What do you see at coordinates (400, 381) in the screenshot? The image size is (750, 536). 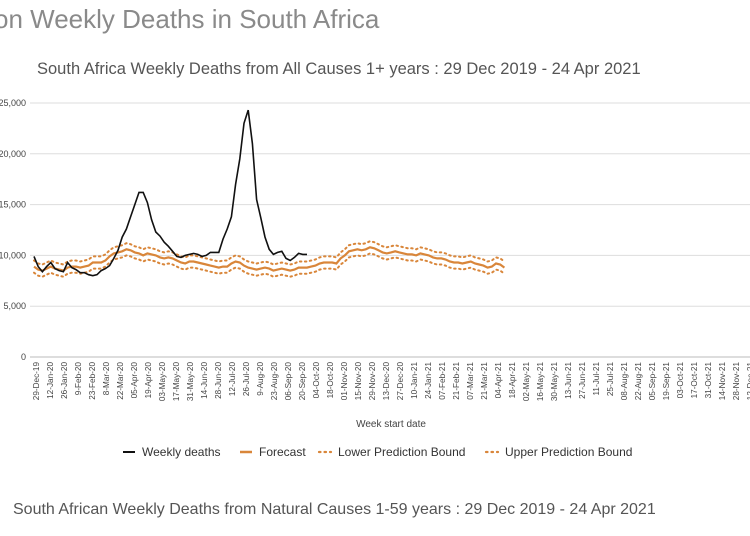 I see `x-tick-label: 27-Dec-20` at bounding box center [400, 381].